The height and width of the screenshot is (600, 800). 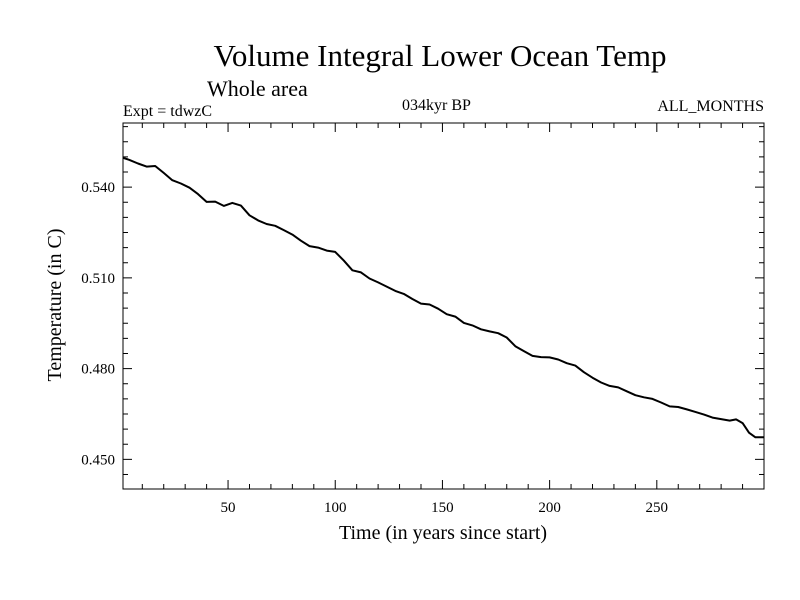 I want to click on y-tick-label: 0.540, so click(x=98, y=188).